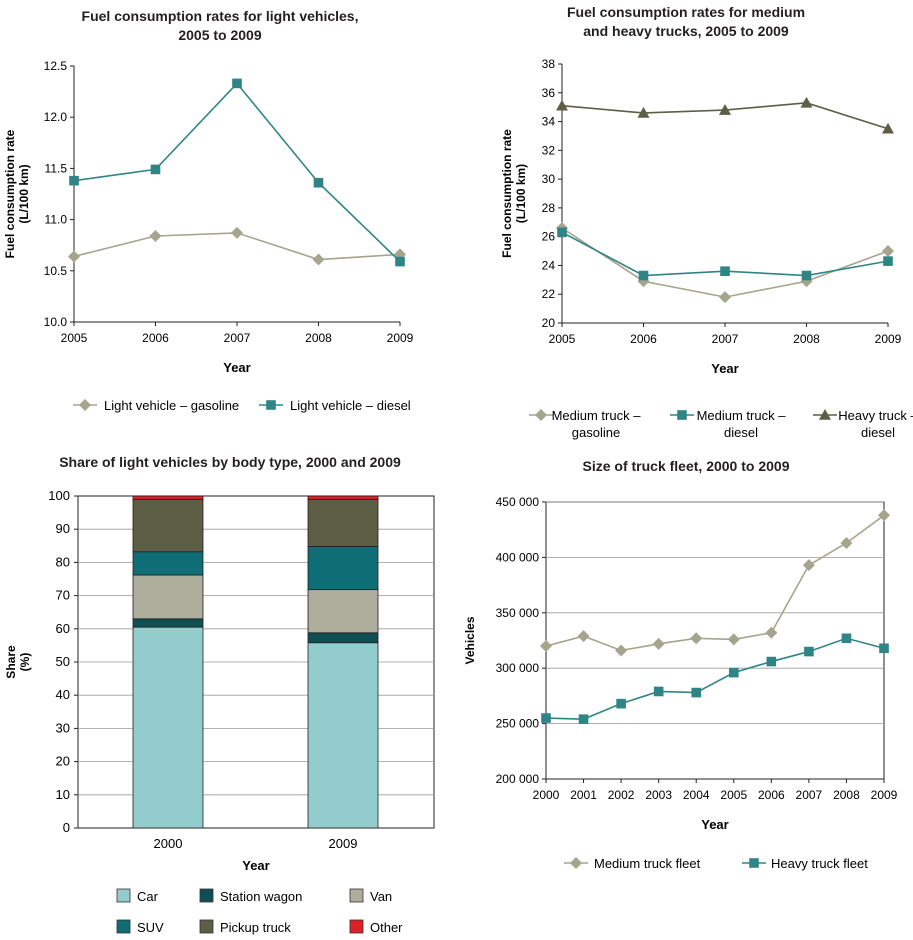 The width and height of the screenshot is (913, 940). Describe the element at coordinates (518, 779) in the screenshot. I see `y-tick-label: 200 000` at that location.